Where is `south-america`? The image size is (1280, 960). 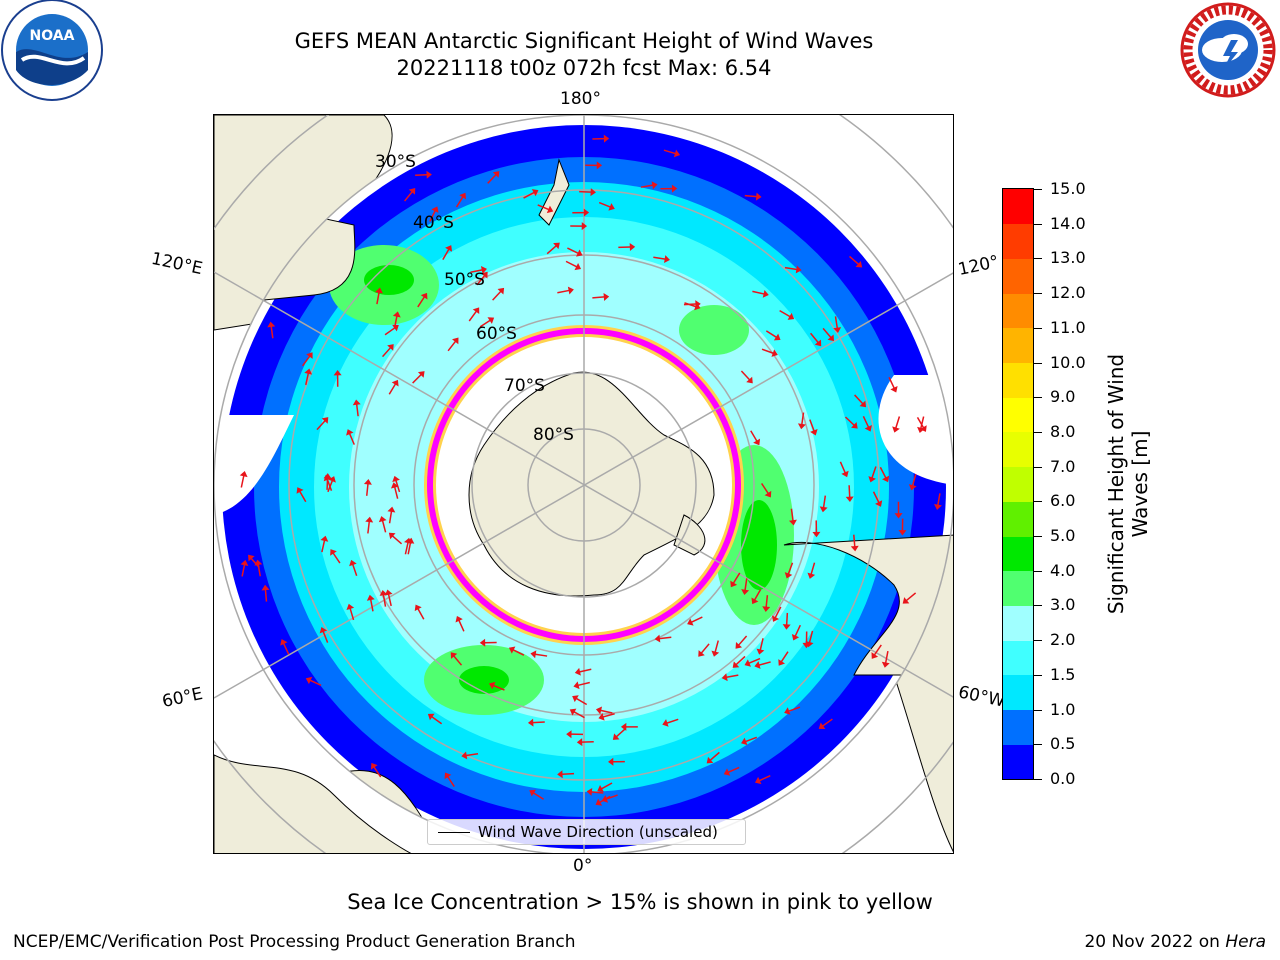
south-america is located at coordinates (868, 605).